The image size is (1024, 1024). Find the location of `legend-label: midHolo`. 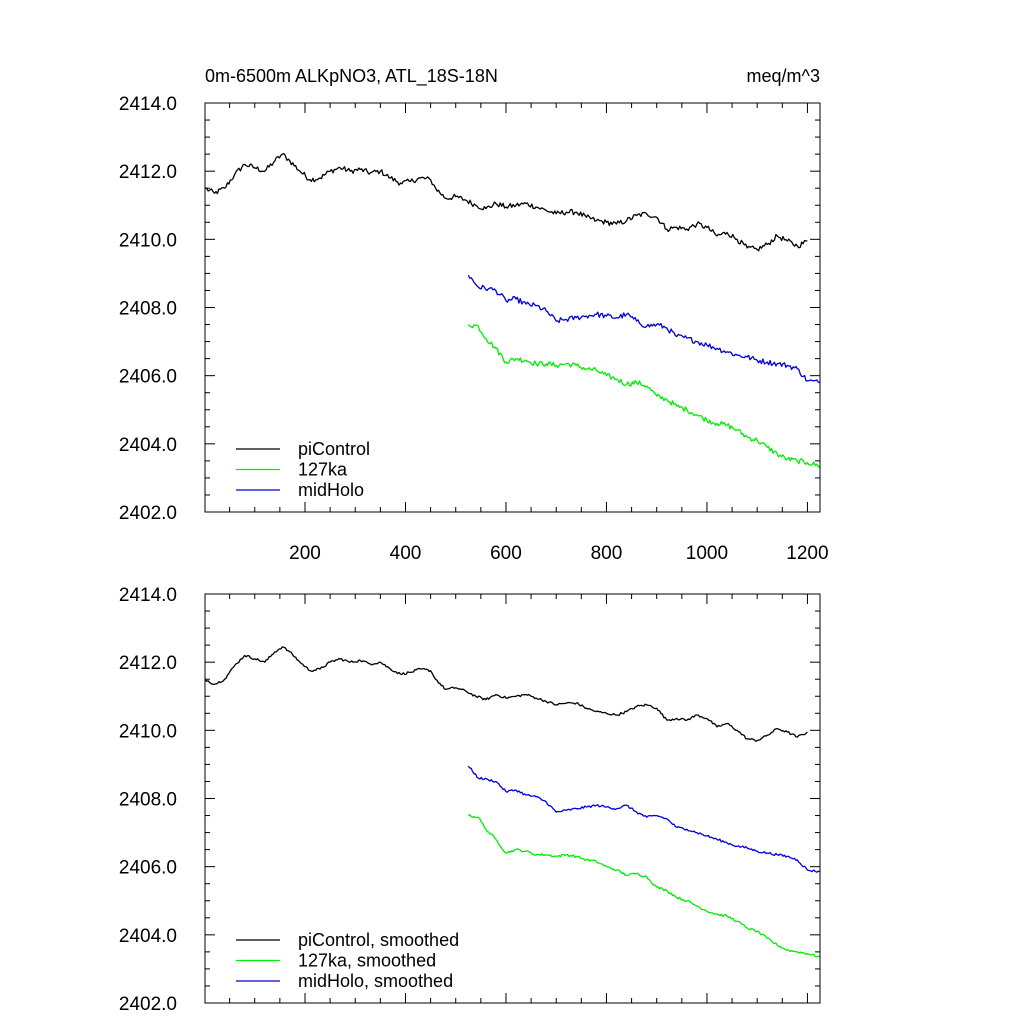

legend-label: midHolo is located at coordinates (331, 490).